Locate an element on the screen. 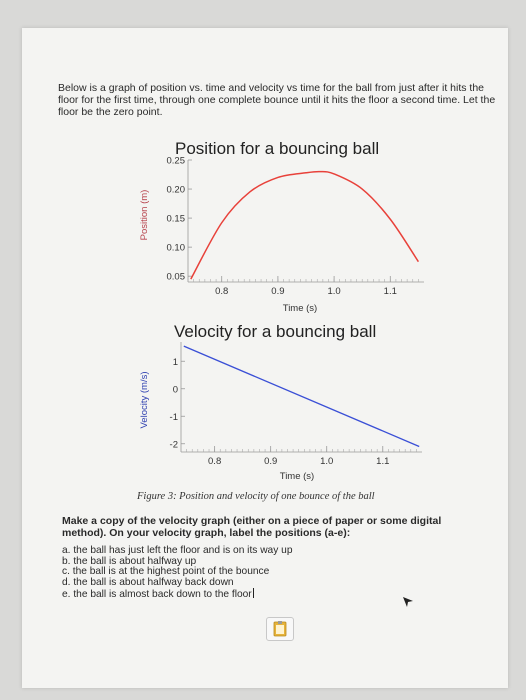  pos-y-tick-label: 0.15 is located at coordinates (176, 219).